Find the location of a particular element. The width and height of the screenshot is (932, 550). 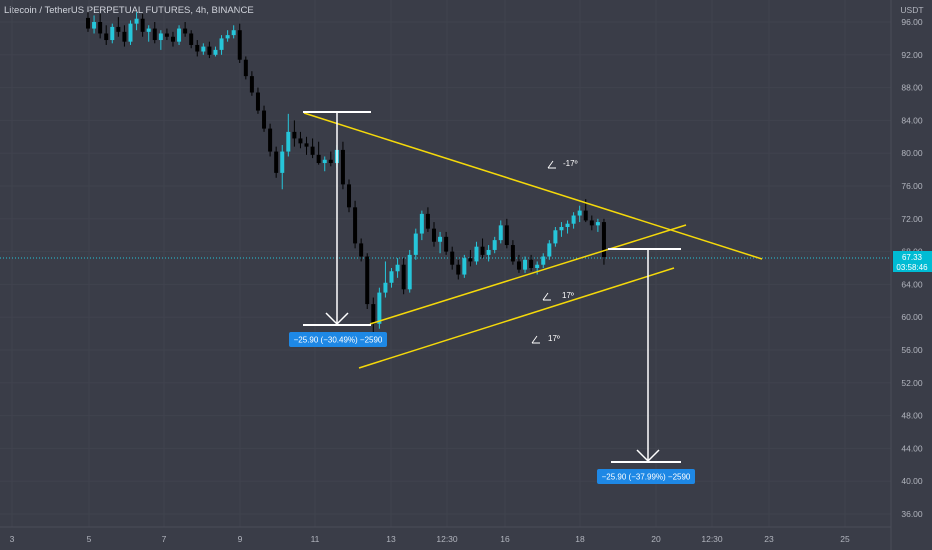

measure-1-badge is located at coordinates (338, 339).